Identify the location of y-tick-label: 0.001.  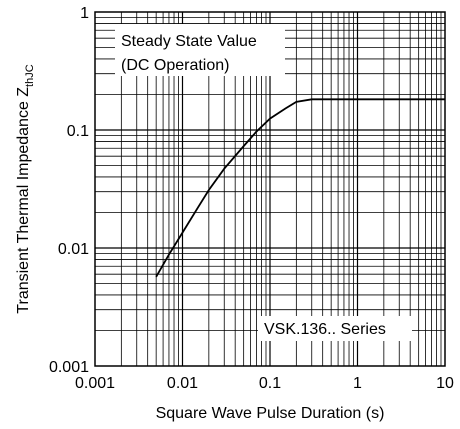
(69, 367).